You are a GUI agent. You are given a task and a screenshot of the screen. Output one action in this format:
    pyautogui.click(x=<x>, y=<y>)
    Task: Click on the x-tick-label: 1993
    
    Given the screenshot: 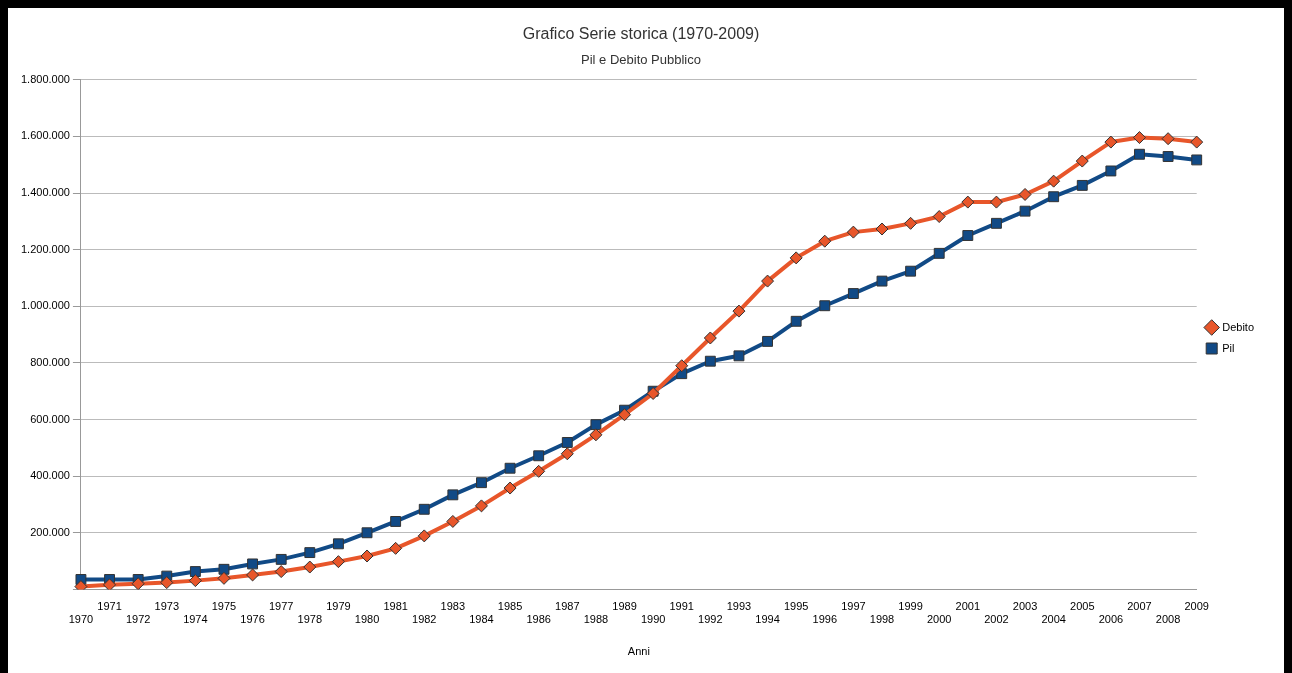 What is the action you would take?
    pyautogui.click(x=739, y=606)
    